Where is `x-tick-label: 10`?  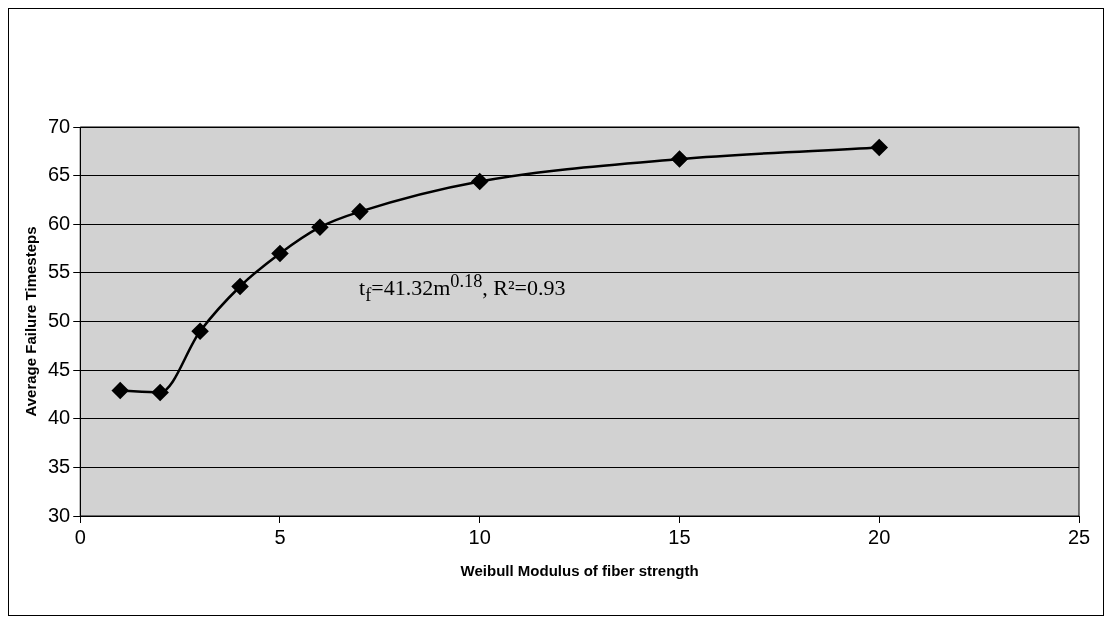 x-tick-label: 10 is located at coordinates (479, 536).